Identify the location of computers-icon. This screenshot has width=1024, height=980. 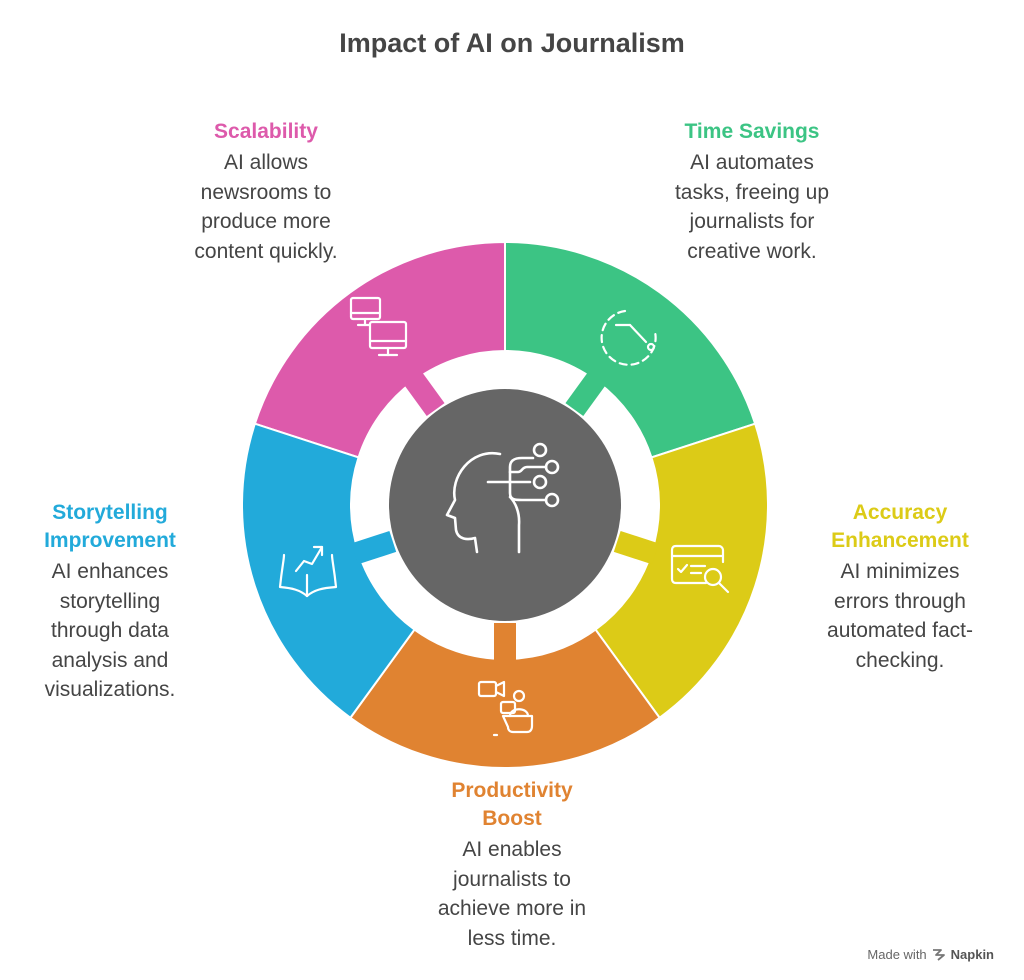
(378, 326).